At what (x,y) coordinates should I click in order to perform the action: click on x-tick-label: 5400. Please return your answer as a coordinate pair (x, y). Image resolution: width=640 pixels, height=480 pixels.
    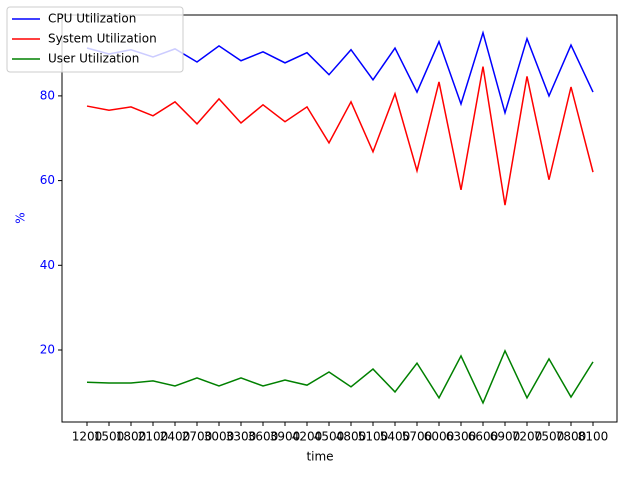
    Looking at the image, I should click on (395, 437).